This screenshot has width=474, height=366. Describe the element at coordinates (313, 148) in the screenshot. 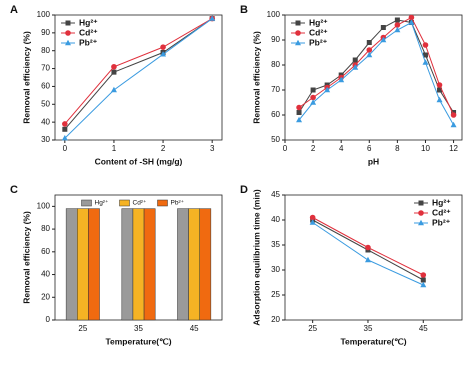

I see `x-tick-label: 2` at that location.